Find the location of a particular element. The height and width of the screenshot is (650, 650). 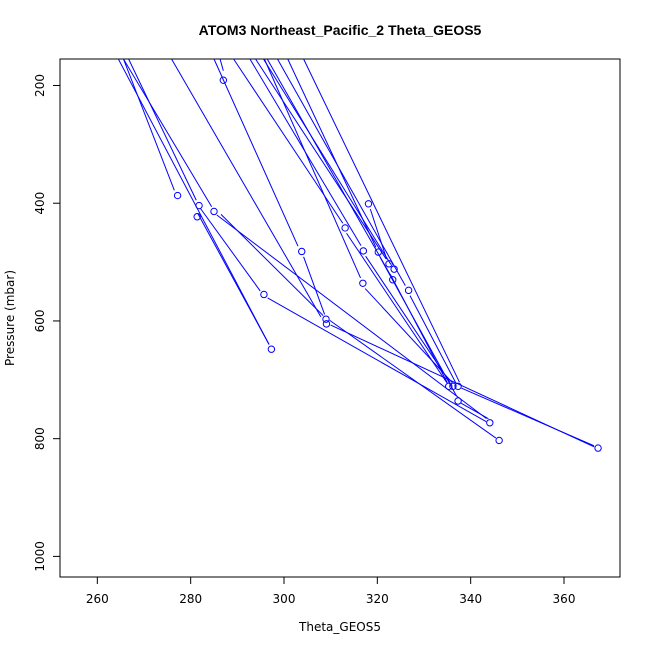

y-axis: 200 400 600 800 1000 is located at coordinates (46, 323).